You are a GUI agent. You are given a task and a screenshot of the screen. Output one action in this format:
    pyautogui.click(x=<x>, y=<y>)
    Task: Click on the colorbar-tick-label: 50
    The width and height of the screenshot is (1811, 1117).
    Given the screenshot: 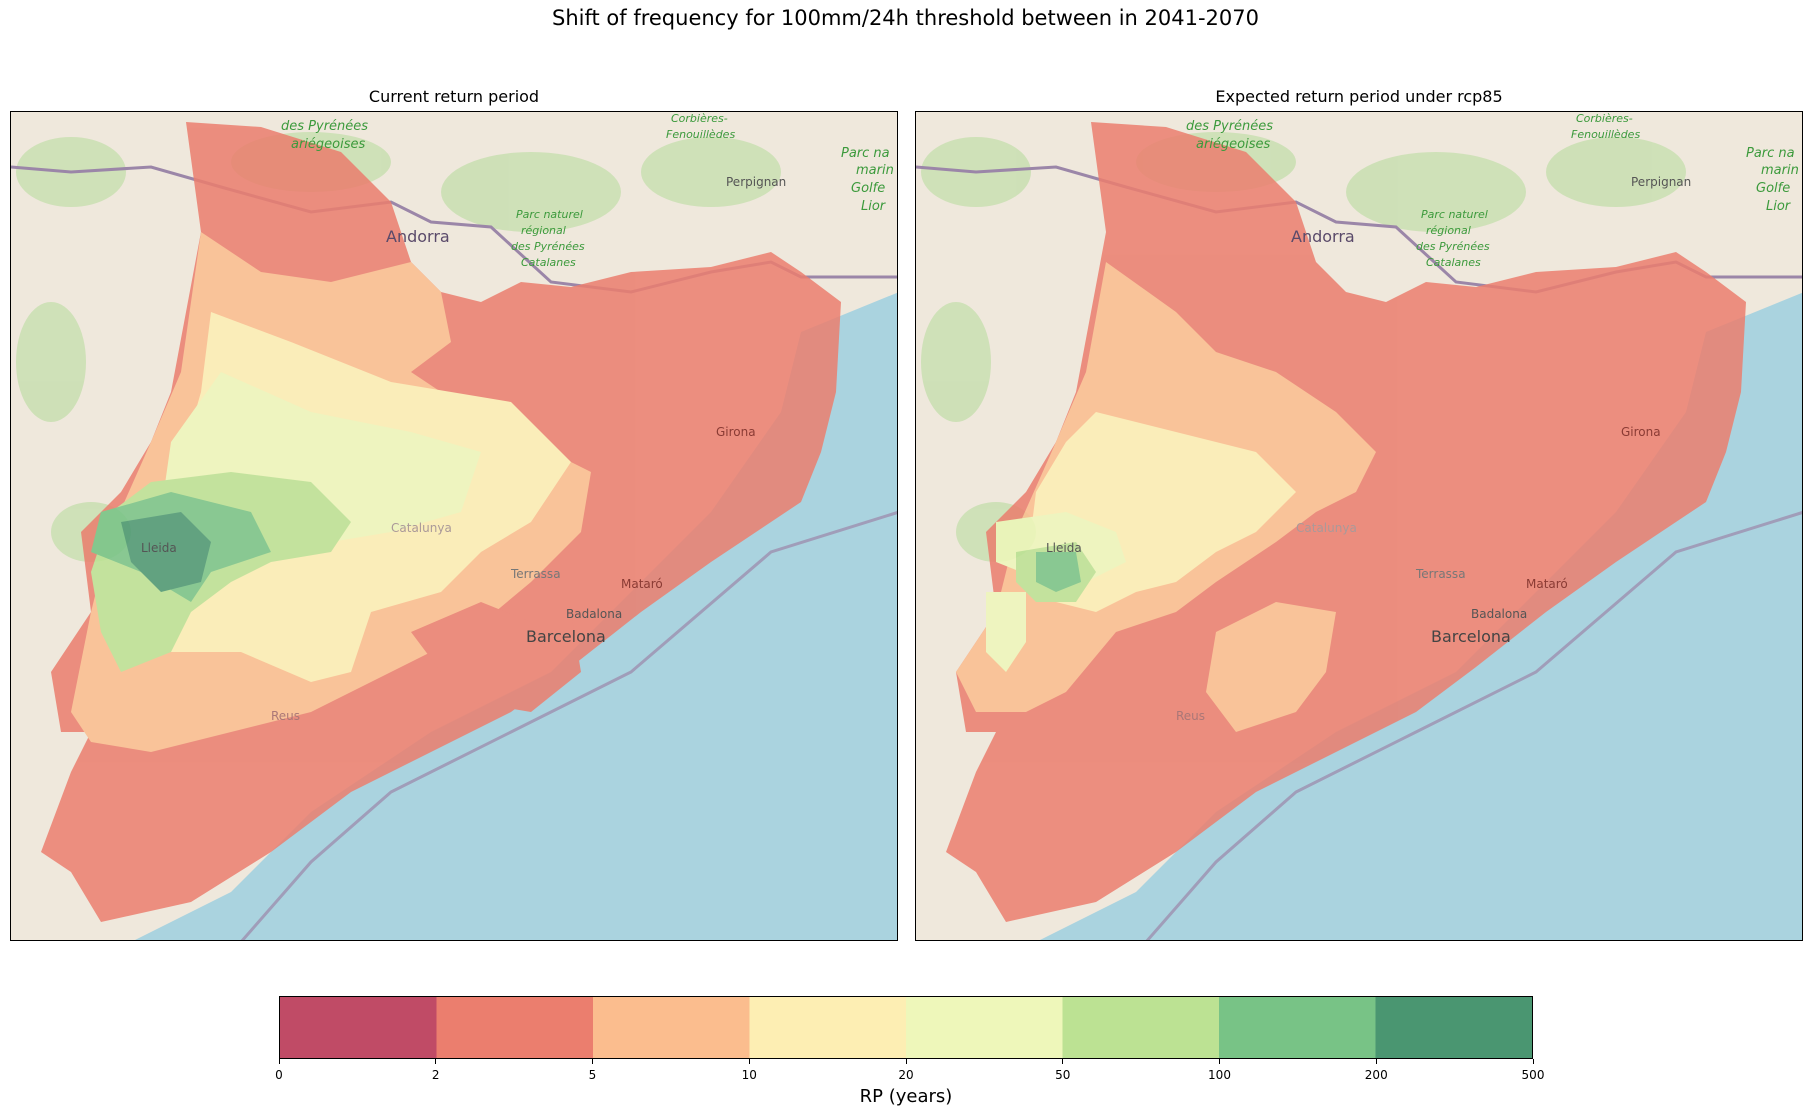 What is the action you would take?
    pyautogui.click(x=1063, y=1075)
    